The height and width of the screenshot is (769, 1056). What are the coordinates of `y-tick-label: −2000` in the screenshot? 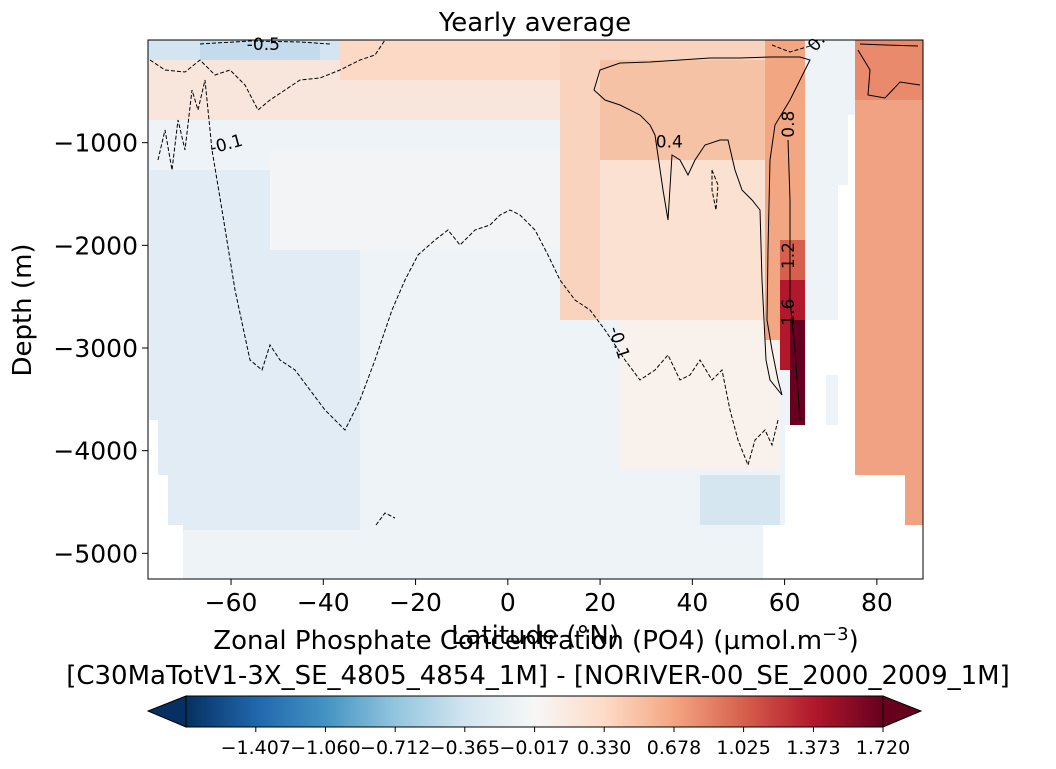 It's located at (95, 245).